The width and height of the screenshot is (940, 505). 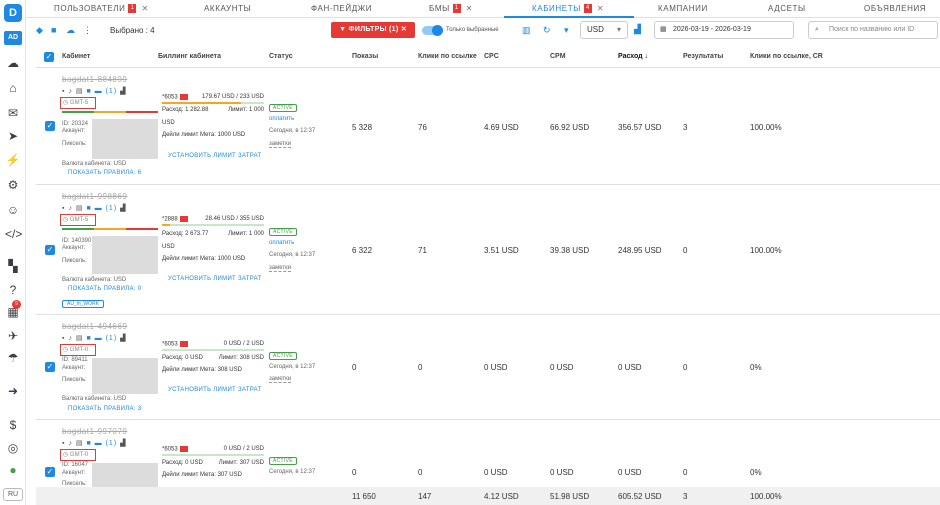 What do you see at coordinates (13, 185) in the screenshot?
I see `gear-icon: ⚙` at bounding box center [13, 185].